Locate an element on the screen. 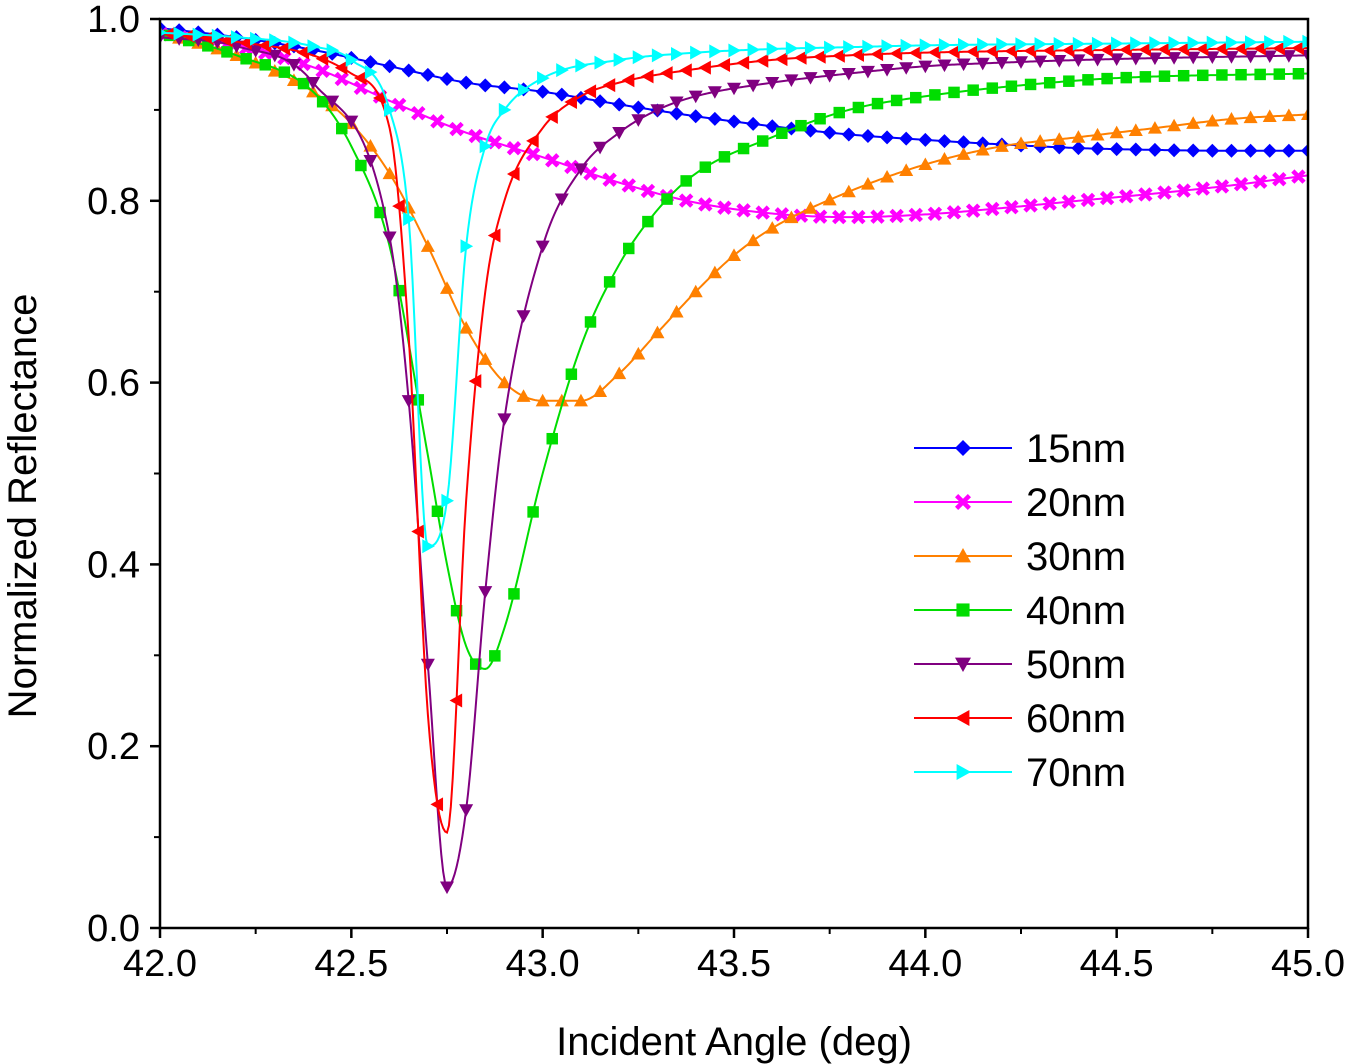 This screenshot has height=1064, width=1349. legend-item-50nm: 50nm is located at coordinates (1020, 665).